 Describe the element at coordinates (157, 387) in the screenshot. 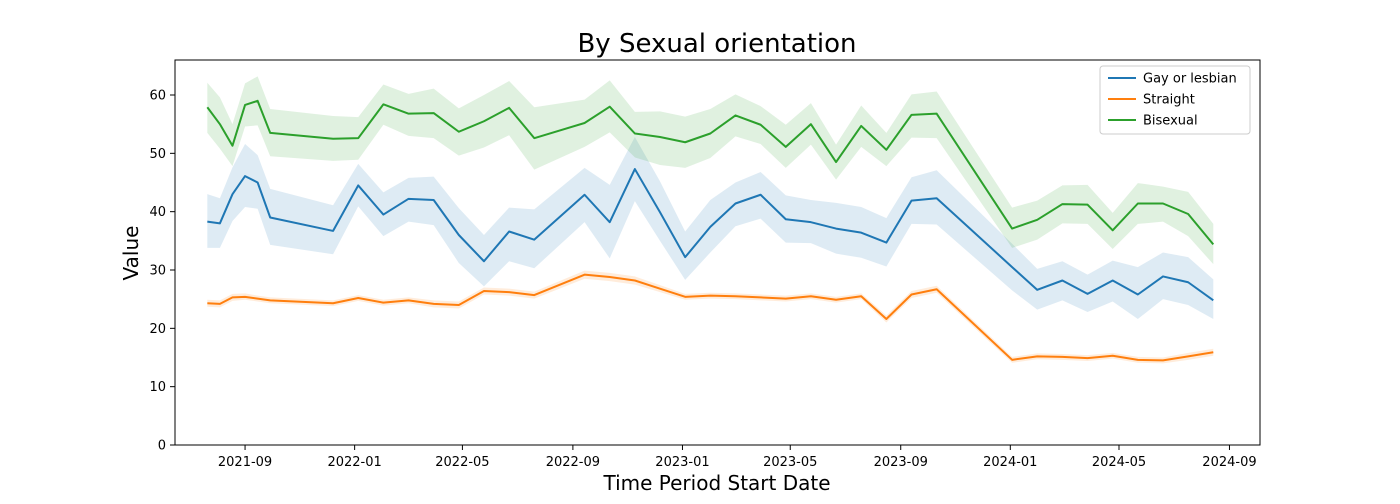

I see `y-tick-label: 10` at that location.